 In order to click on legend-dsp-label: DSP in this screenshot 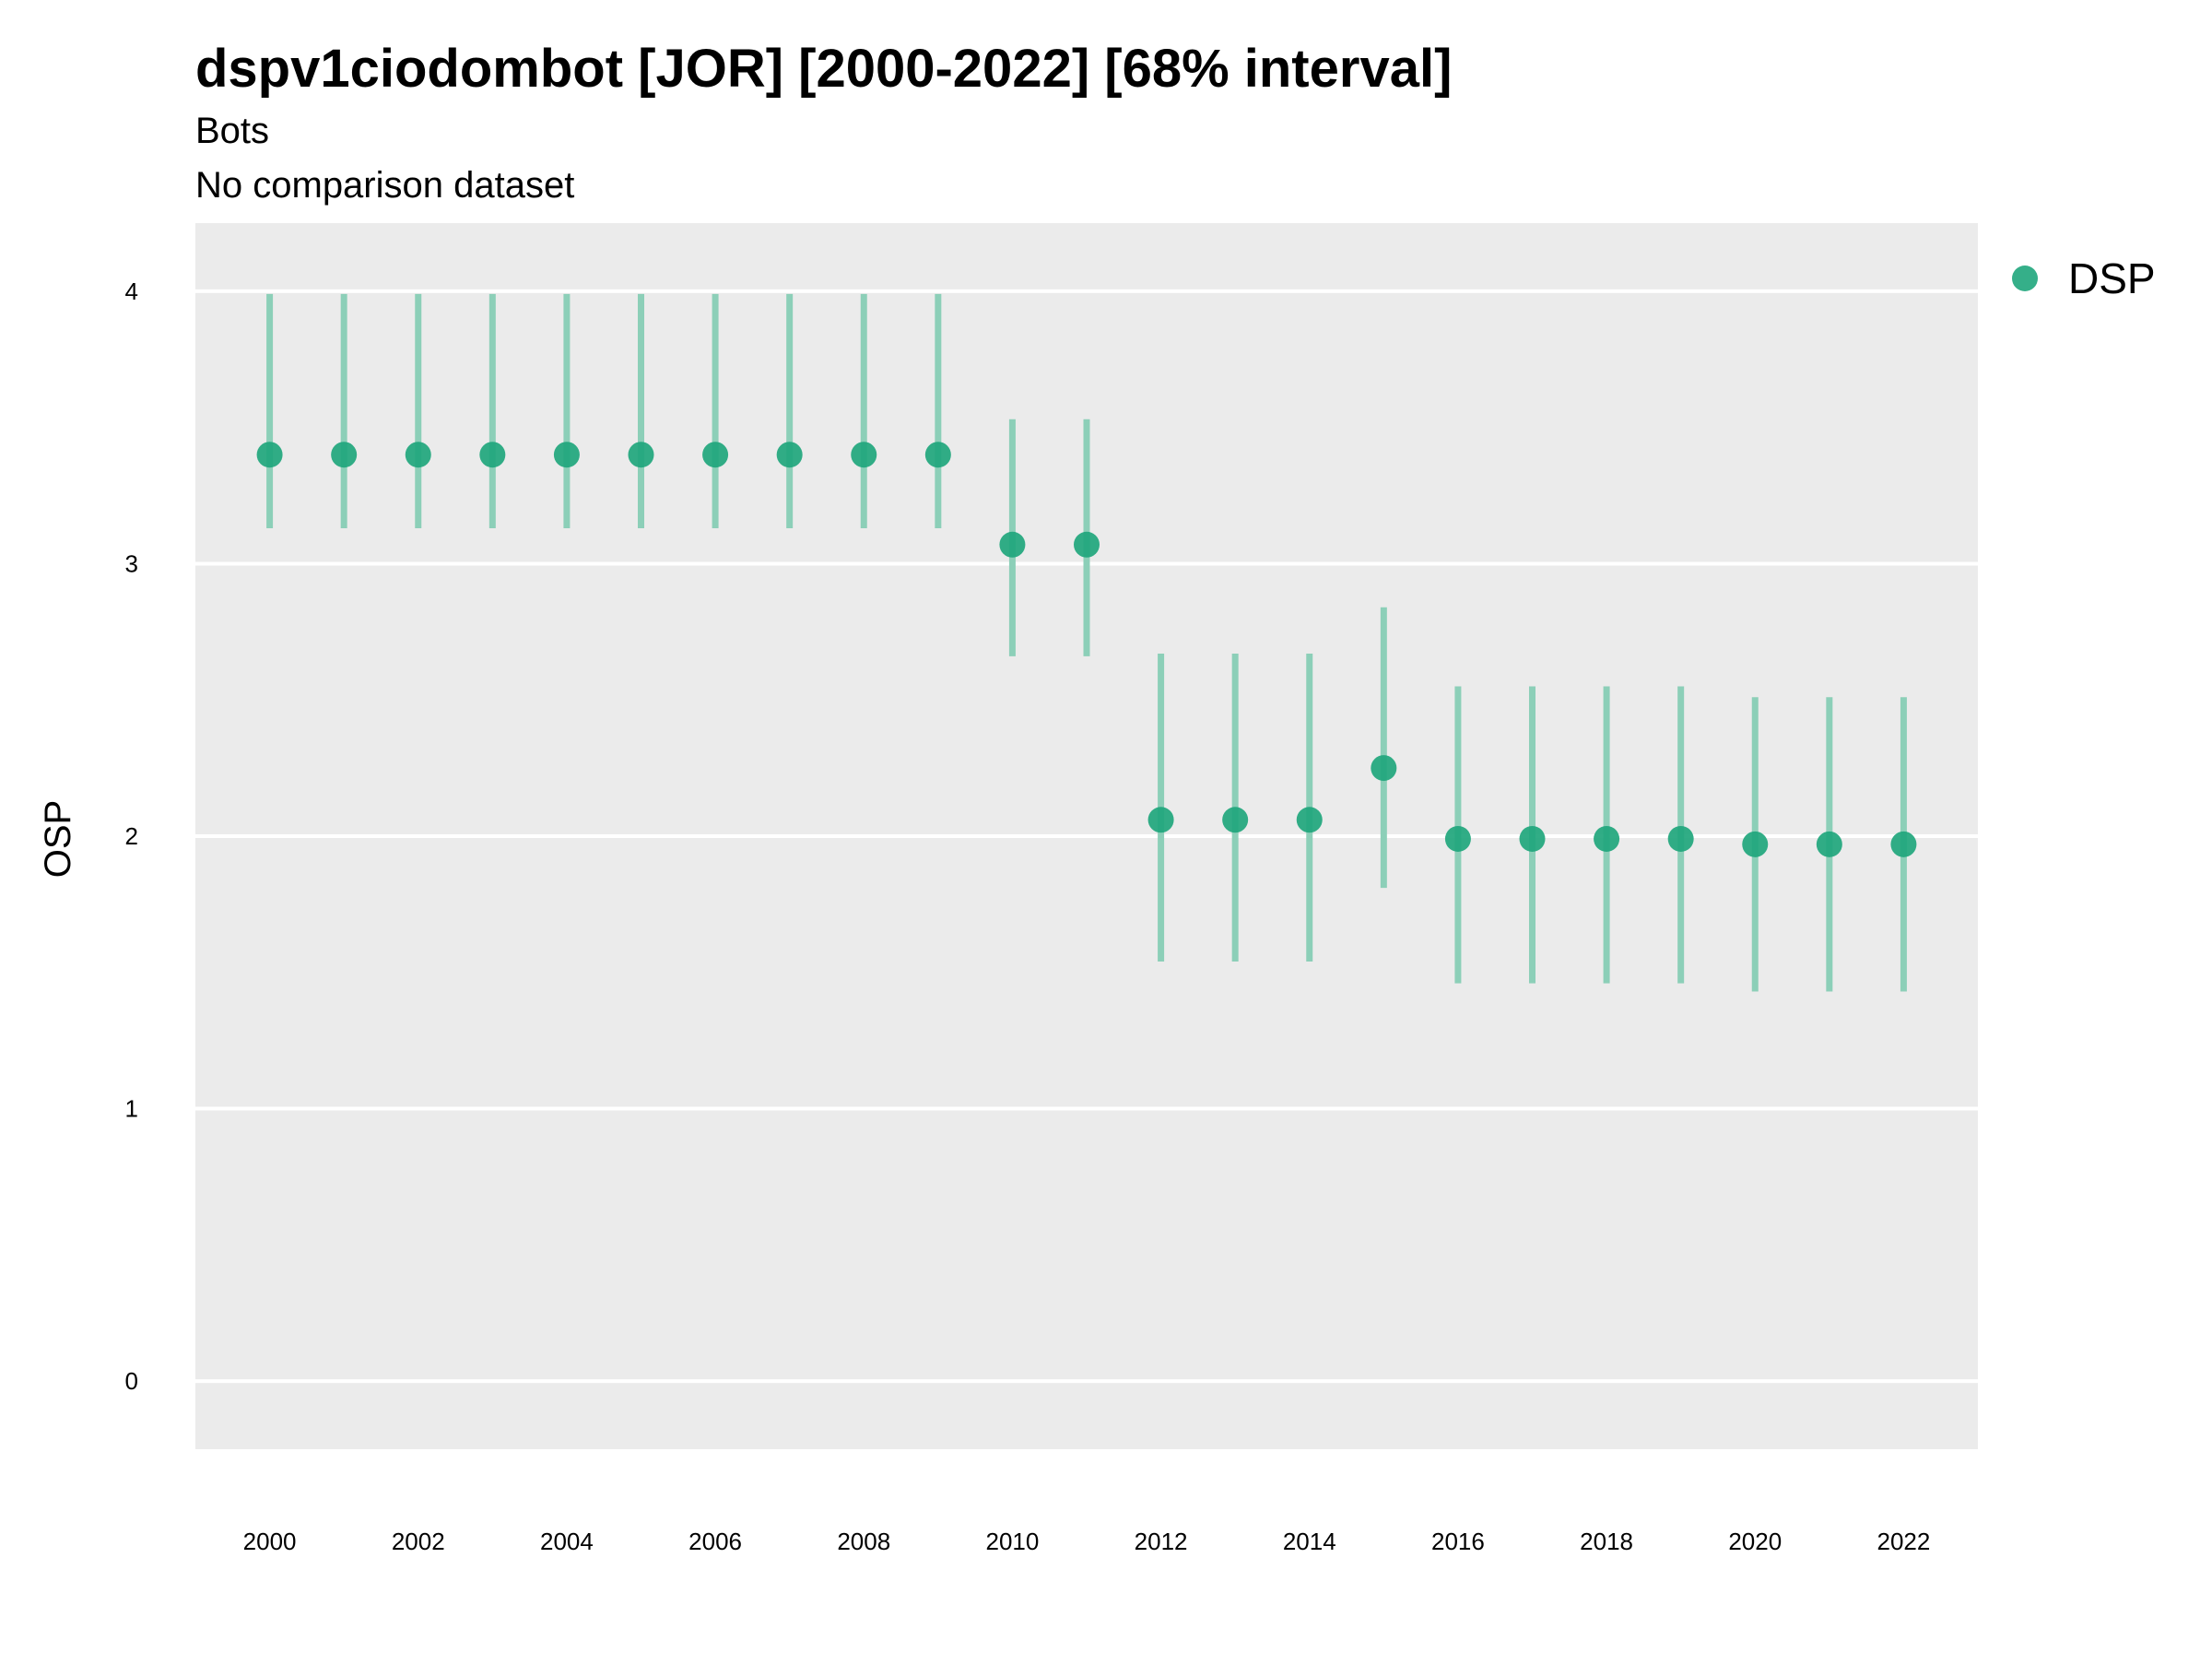, I will do `click(2112, 278)`.